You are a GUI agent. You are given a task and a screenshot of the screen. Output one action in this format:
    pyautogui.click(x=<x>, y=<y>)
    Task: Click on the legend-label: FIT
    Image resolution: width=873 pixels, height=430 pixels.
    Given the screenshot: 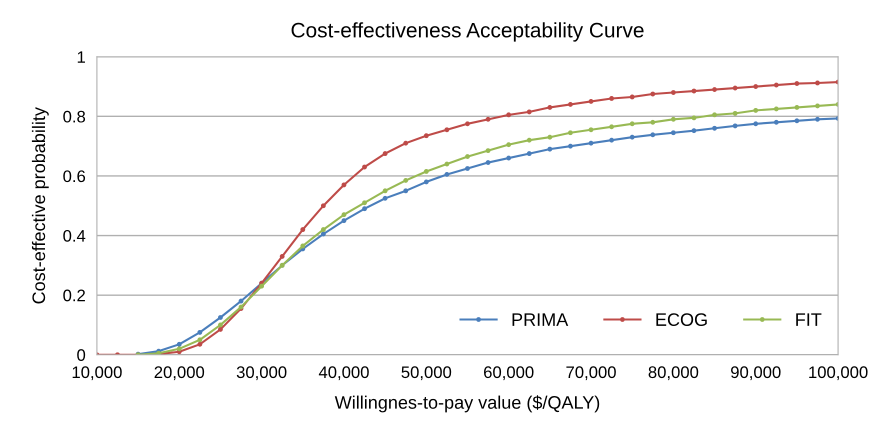 What is the action you would take?
    pyautogui.click(x=809, y=319)
    